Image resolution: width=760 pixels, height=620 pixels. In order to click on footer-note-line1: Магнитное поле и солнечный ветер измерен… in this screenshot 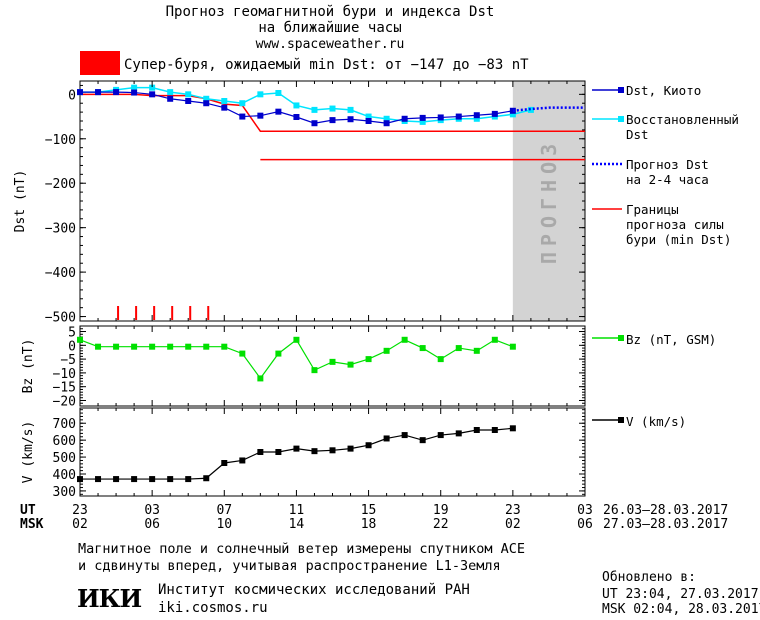, I will do `click(302, 549)`.